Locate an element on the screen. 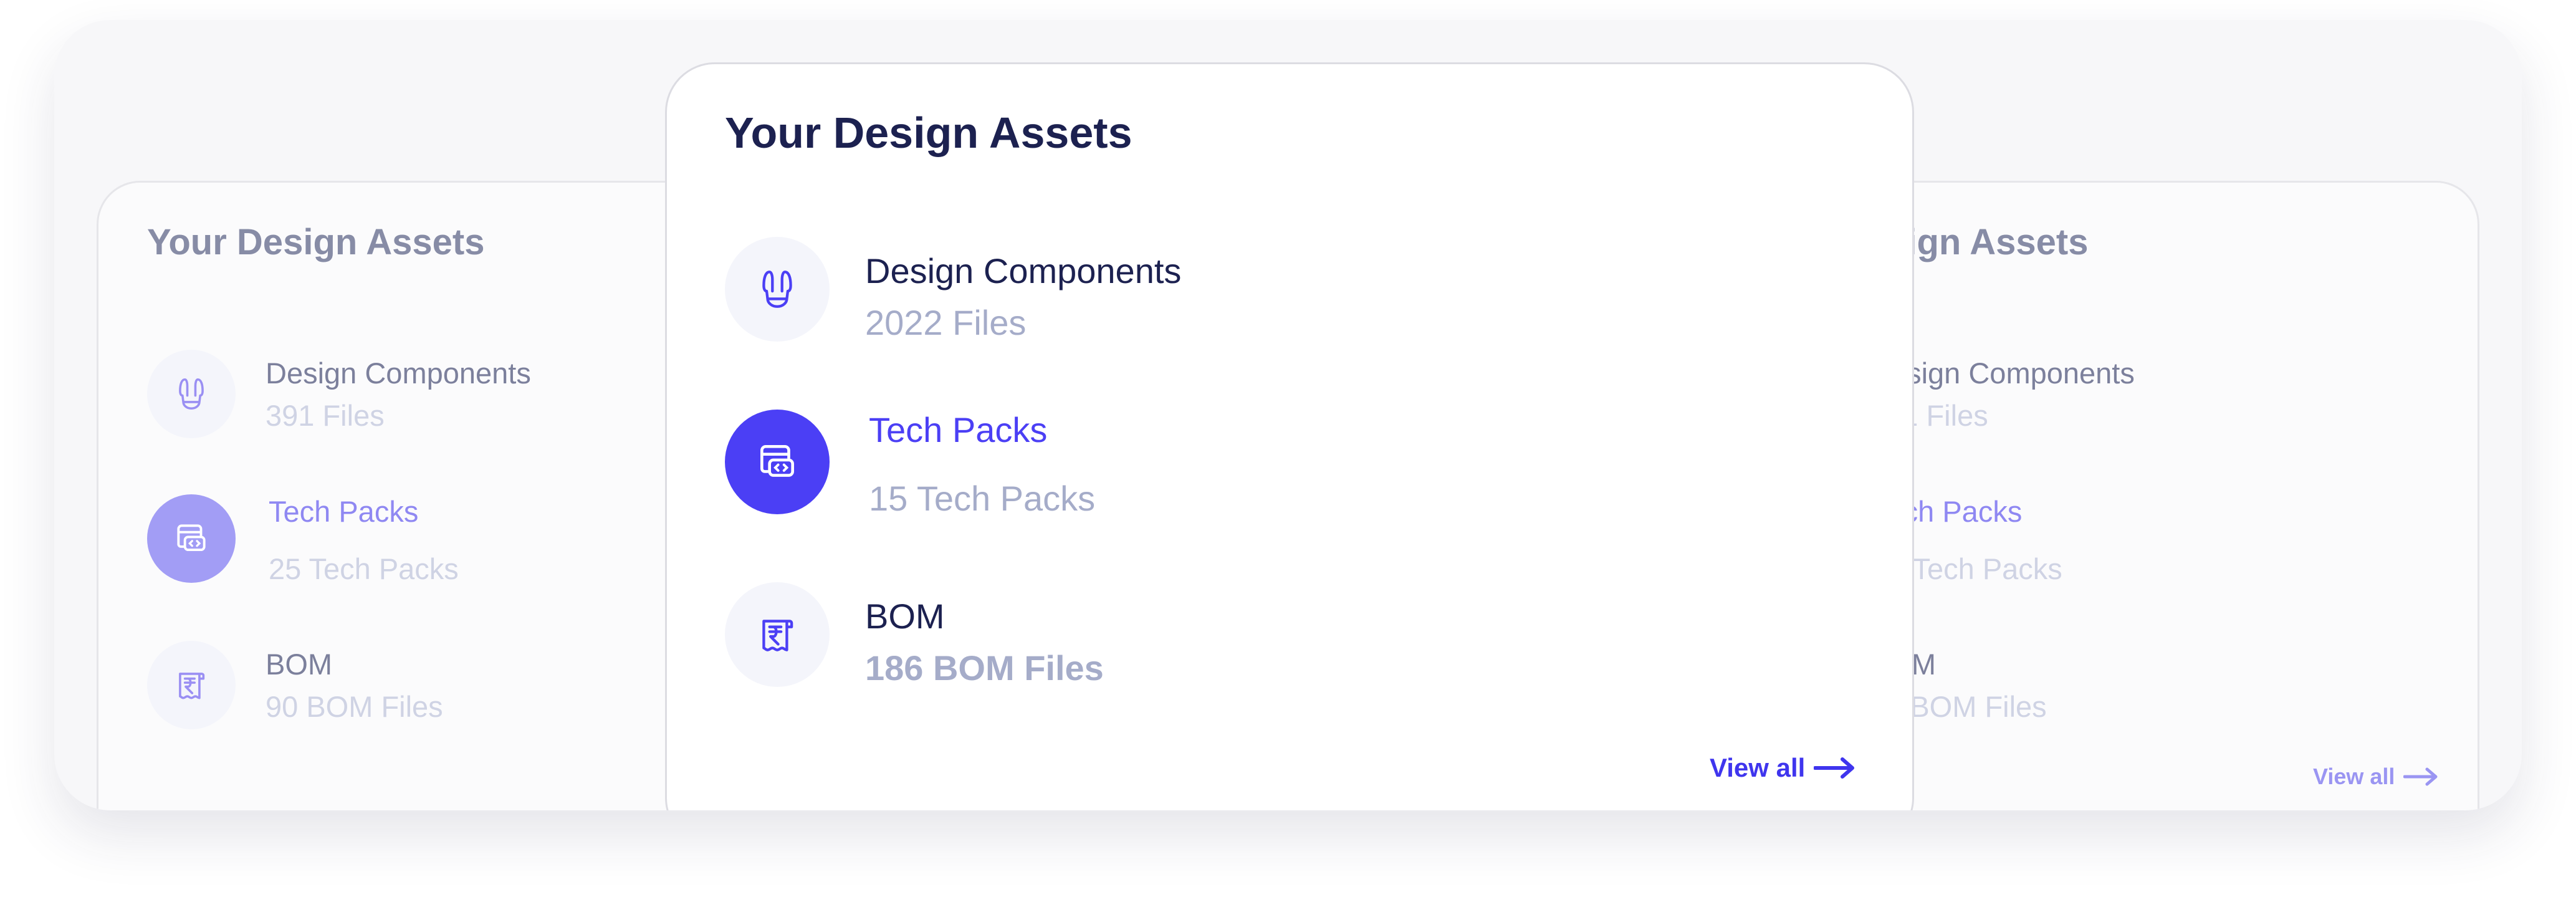 This screenshot has height=897, width=2576. item-count: 25 Tech Packs is located at coordinates (364, 568).